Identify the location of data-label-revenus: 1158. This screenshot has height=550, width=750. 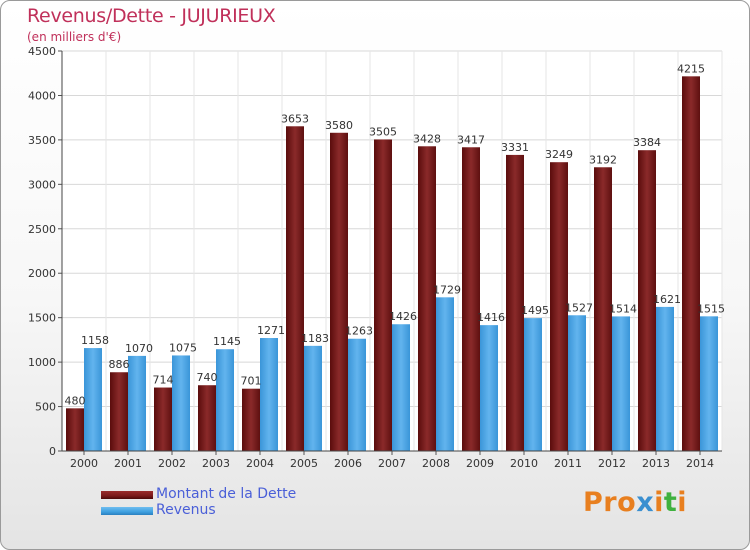
(95, 340).